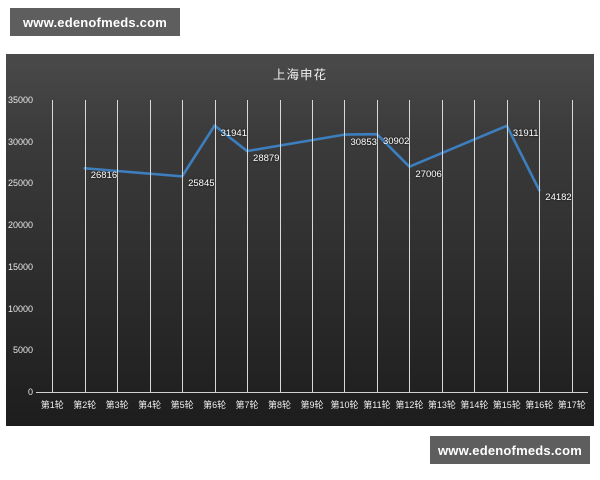 The width and height of the screenshot is (600, 480). I want to click on data-point-label: 28879, so click(266, 159).